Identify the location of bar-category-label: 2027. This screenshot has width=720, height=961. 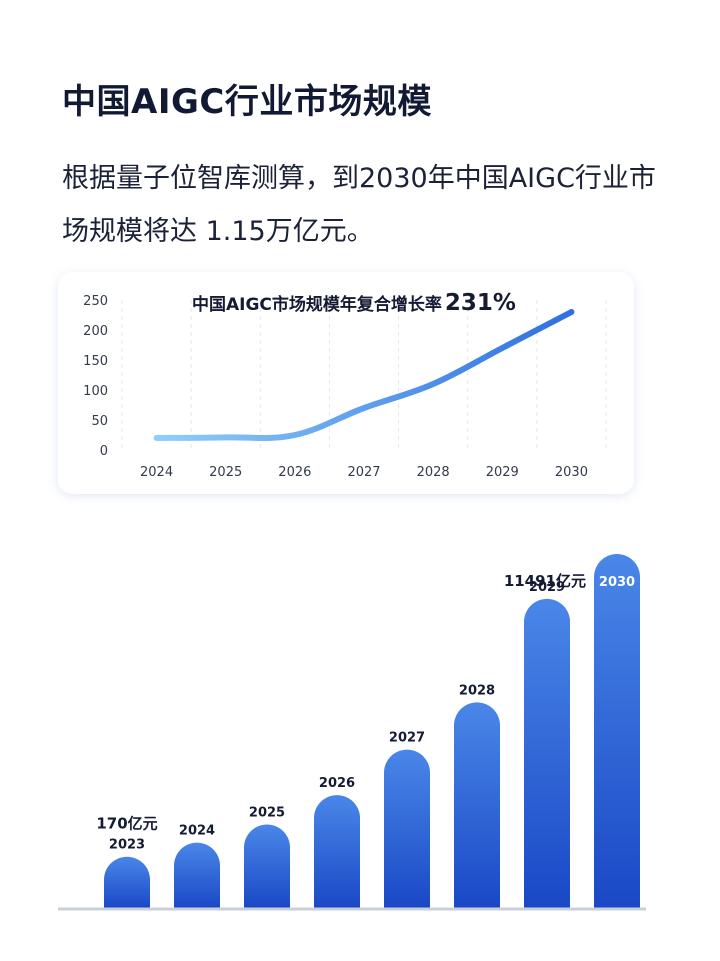
(407, 738).